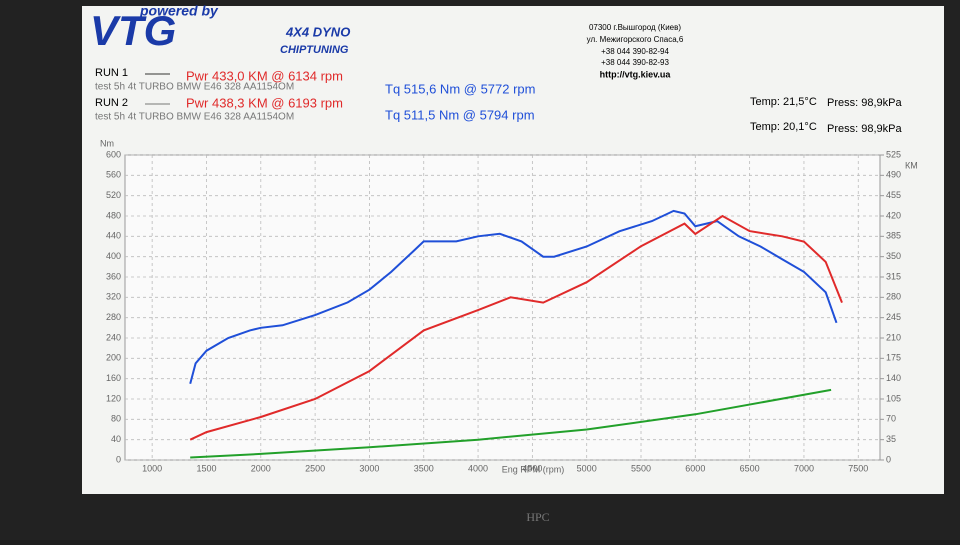  Describe the element at coordinates (261, 468) in the screenshot. I see `x-tick-label: 2000` at that location.